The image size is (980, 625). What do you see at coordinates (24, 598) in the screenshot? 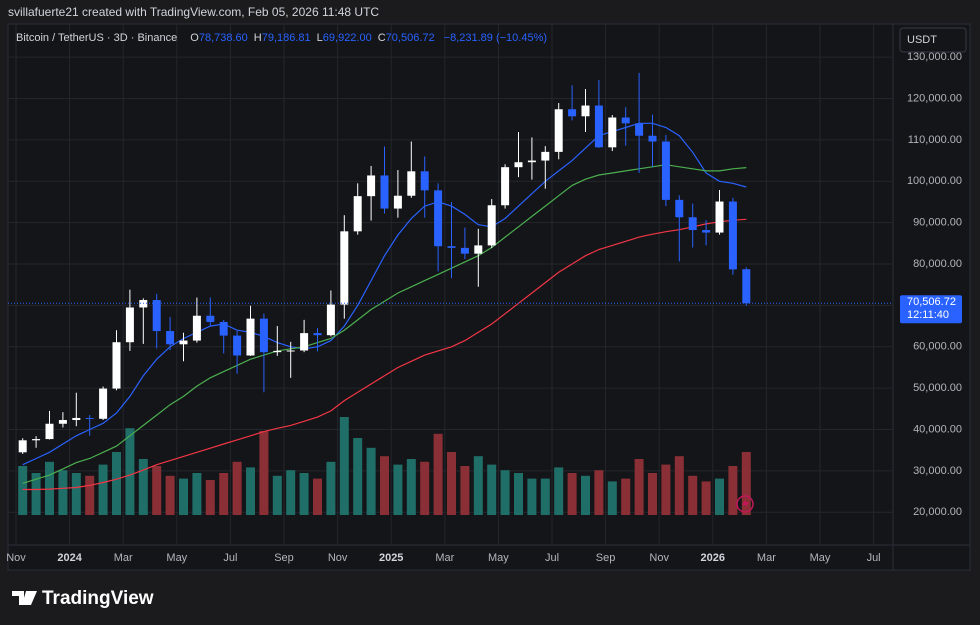
I see `logo-mark` at bounding box center [24, 598].